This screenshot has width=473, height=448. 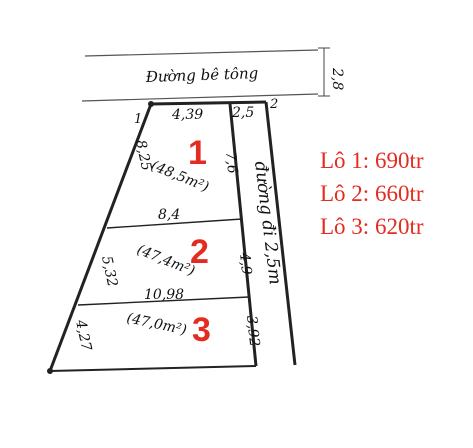 What do you see at coordinates (166, 261) in the screenshot?
I see `lot-2-area: (47,4m²)` at bounding box center [166, 261].